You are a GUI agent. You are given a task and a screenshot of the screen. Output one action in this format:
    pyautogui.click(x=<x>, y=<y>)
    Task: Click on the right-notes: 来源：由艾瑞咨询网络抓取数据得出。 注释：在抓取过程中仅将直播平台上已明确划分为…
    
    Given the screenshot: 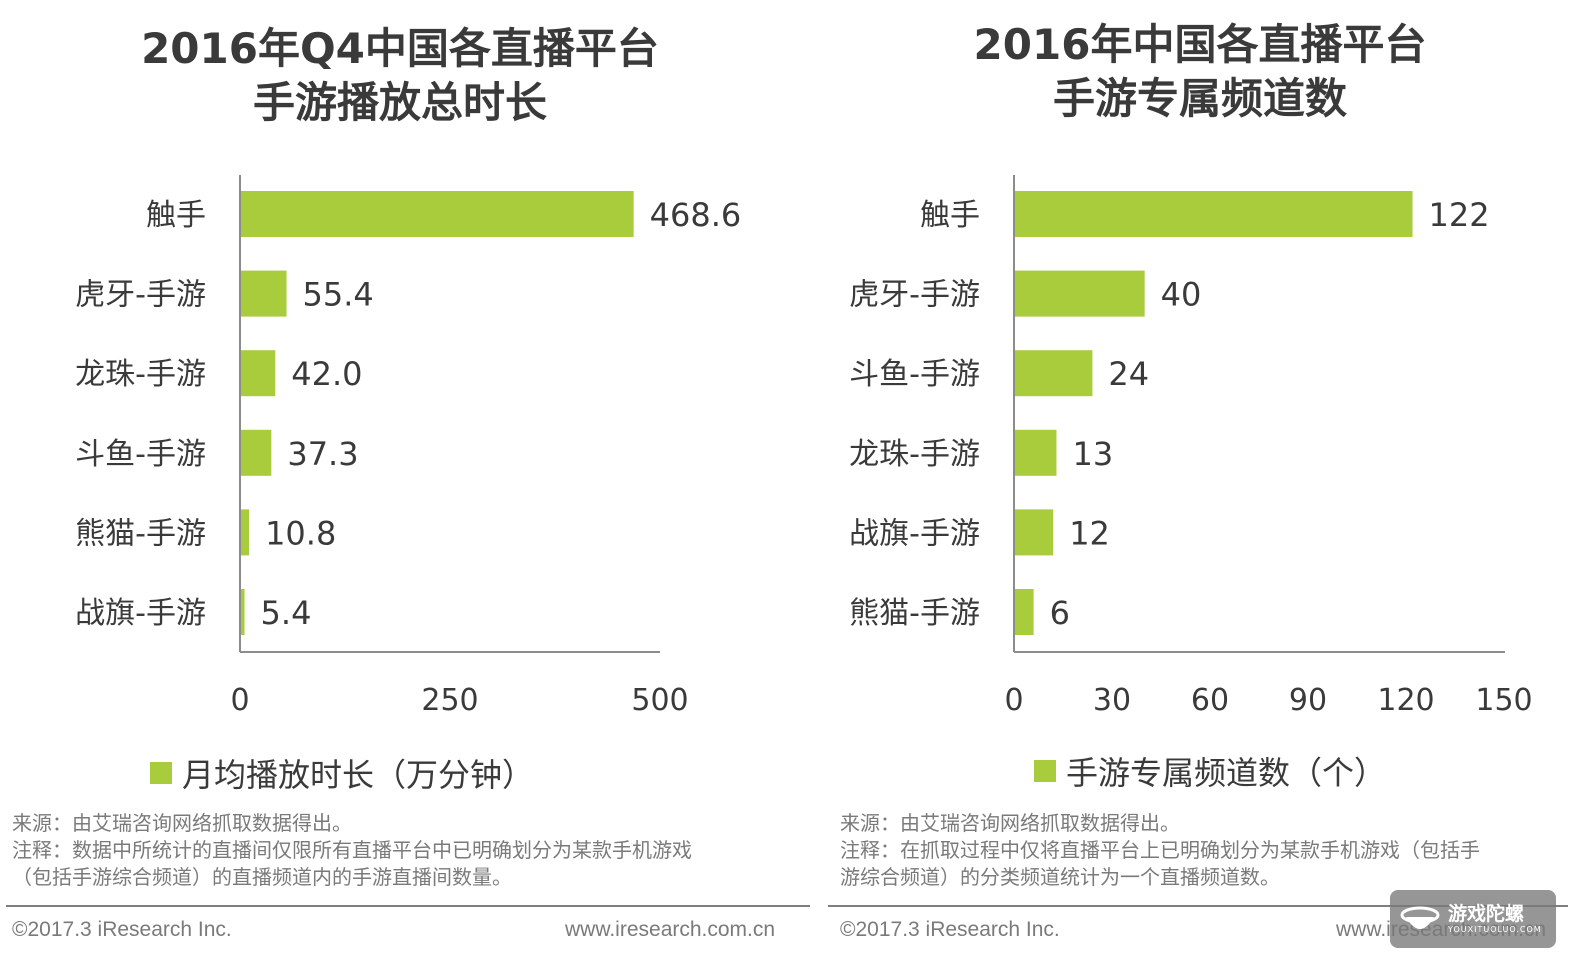 What is the action you would take?
    pyautogui.click(x=1160, y=850)
    